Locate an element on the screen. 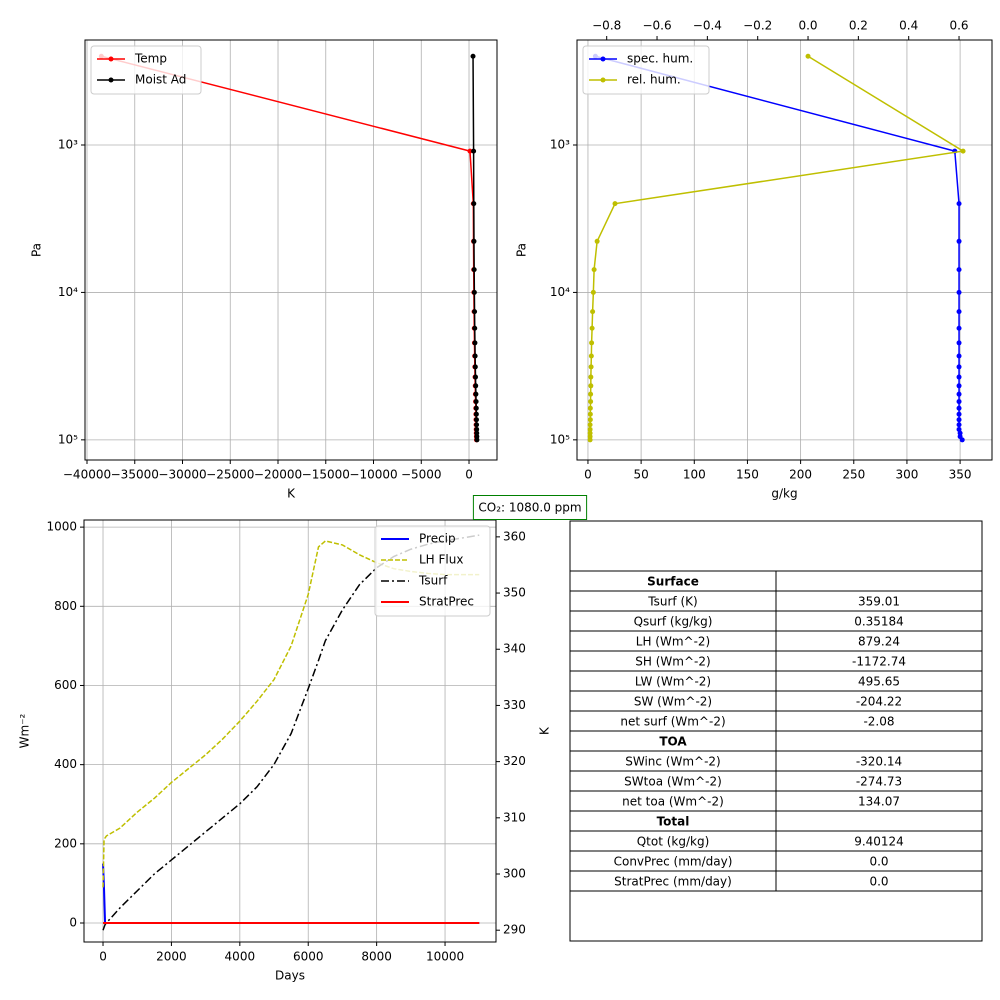 The height and width of the screenshot is (1000, 1000). table-text: -274.73 is located at coordinates (879, 782).